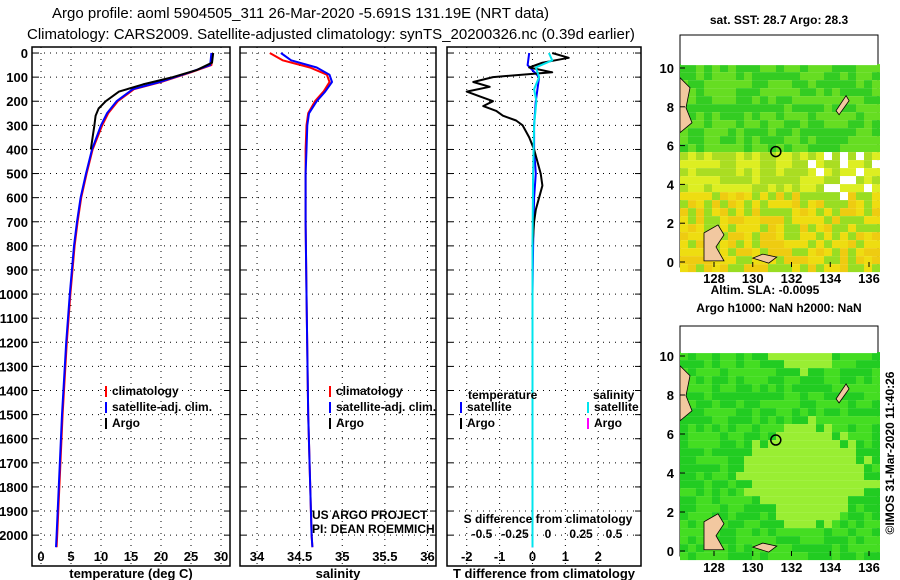  Describe the element at coordinates (14, 535) in the screenshot. I see `y-tick-label: 2000` at that location.